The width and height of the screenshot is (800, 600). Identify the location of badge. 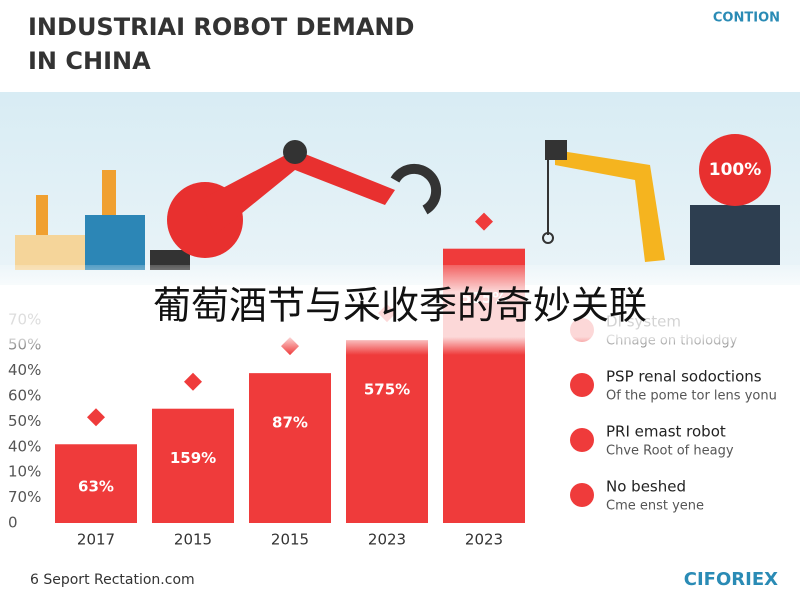
(735, 170).